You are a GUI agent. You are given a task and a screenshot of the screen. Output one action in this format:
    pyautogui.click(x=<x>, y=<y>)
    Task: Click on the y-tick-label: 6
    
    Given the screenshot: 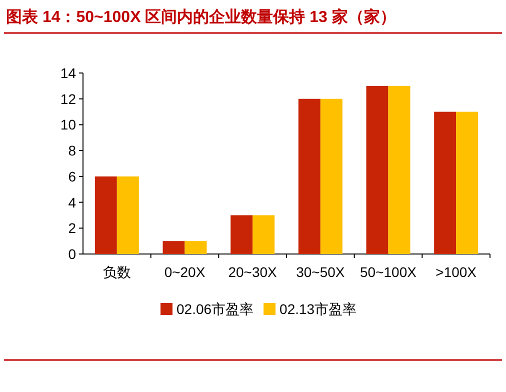 What is the action you would take?
    pyautogui.click(x=72, y=176)
    